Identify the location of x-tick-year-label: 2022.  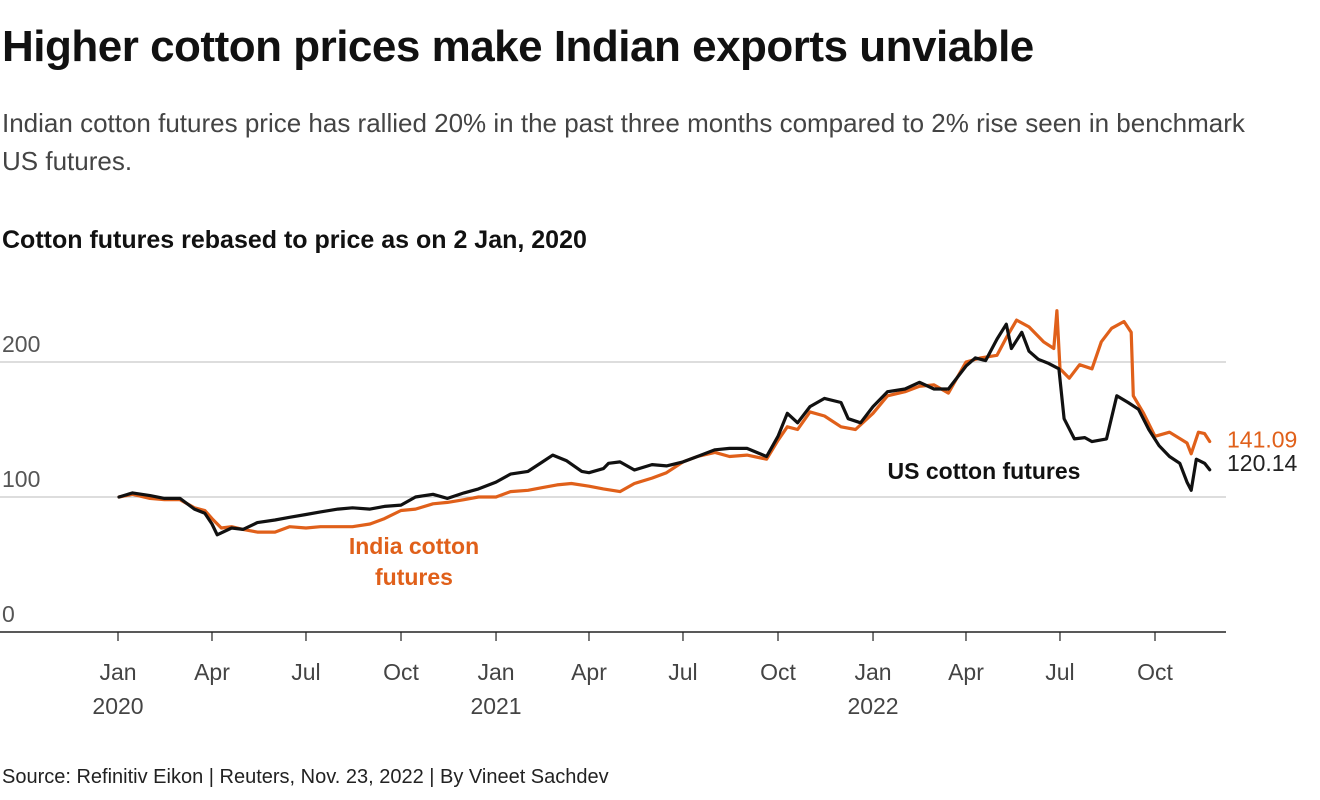
(872, 706).